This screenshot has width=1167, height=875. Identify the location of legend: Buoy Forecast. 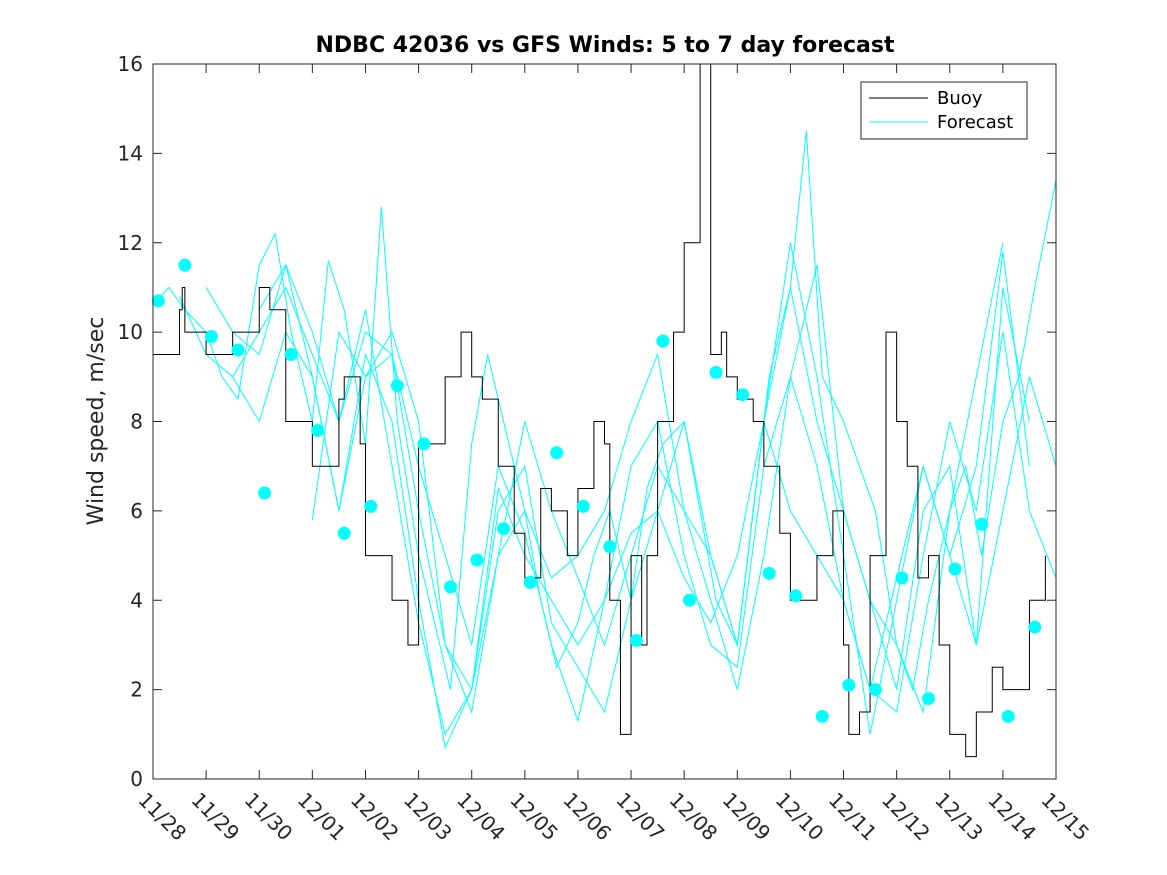
(944, 110).